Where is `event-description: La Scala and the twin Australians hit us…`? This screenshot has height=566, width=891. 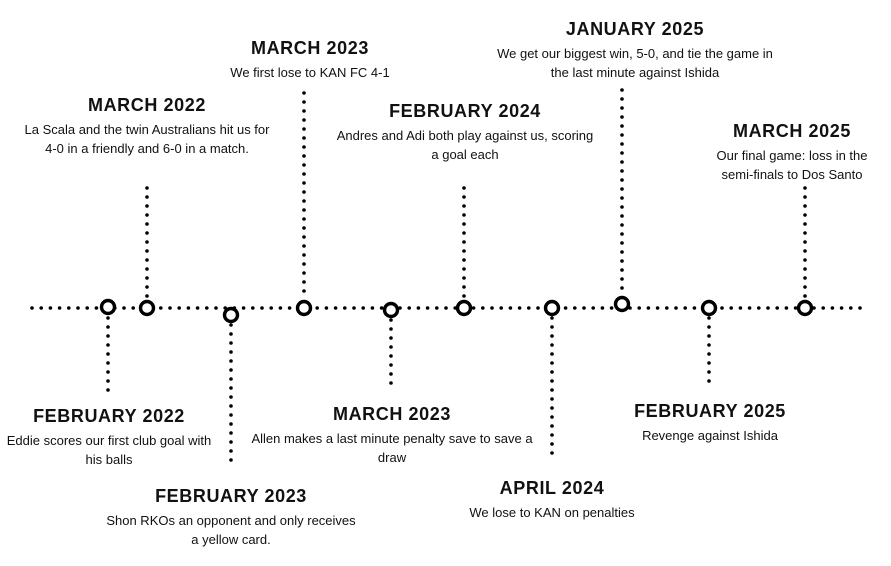 event-description: La Scala and the twin Australians hit us… is located at coordinates (147, 139).